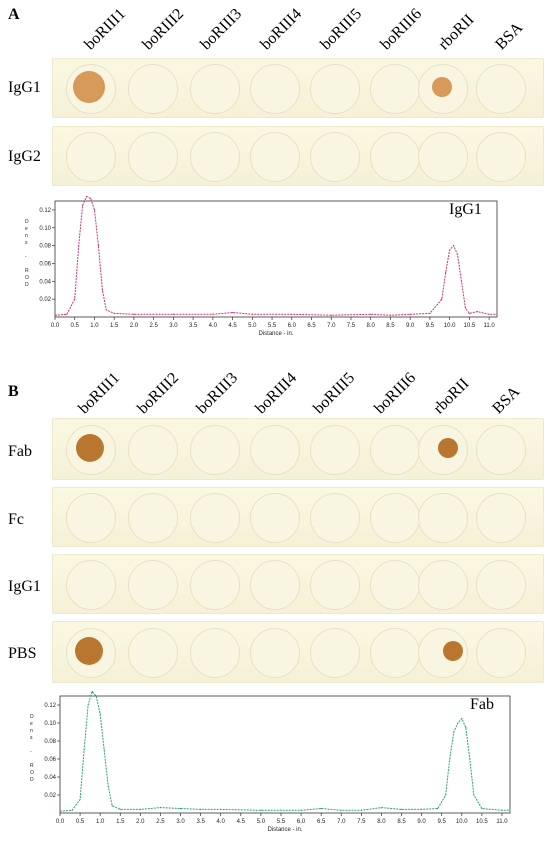 The height and width of the screenshot is (843, 550). Describe the element at coordinates (163, 29) in the screenshot. I see `column-header-boriii2: boRIII2` at that location.